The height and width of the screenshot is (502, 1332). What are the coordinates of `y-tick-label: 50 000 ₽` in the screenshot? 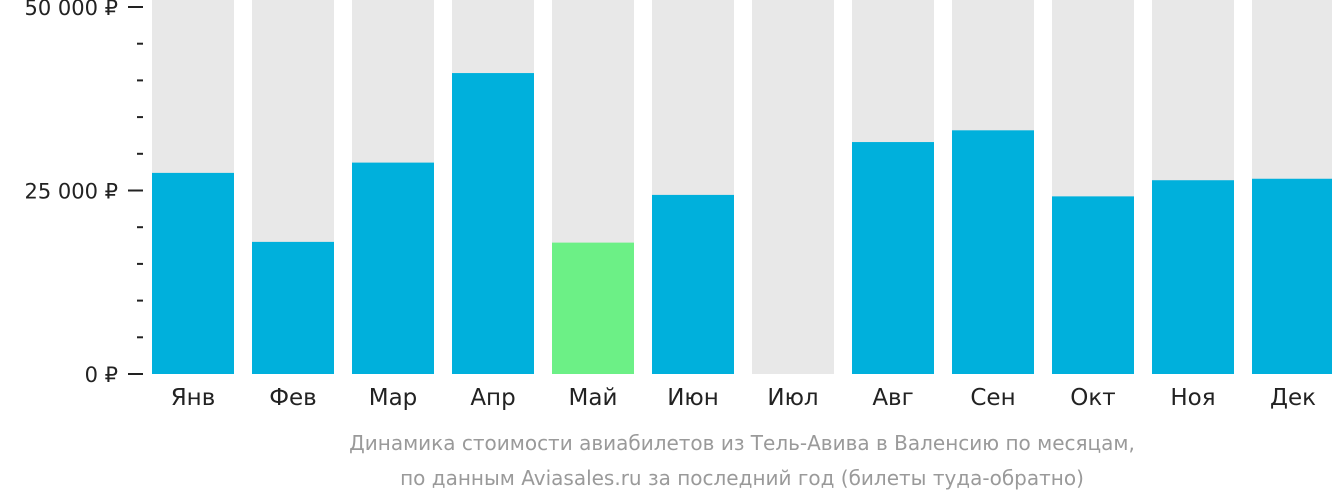 It's located at (71, 10).